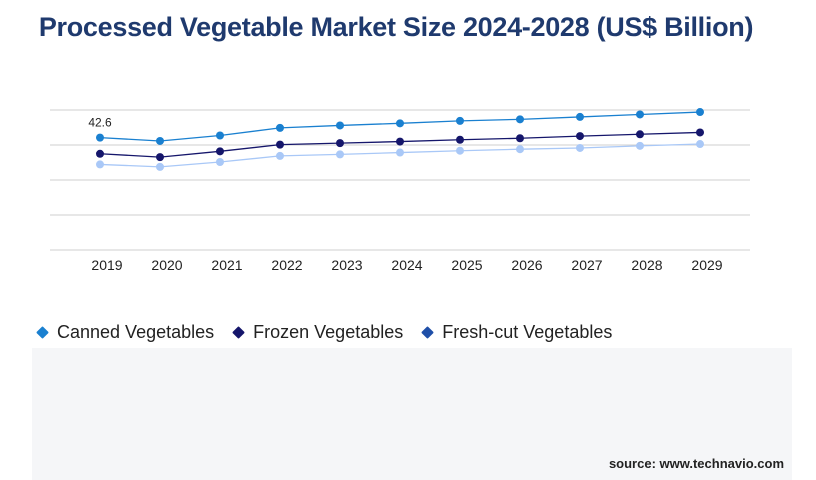  I want to click on legend-item-fresh-cut: Fresh-cut Vegetables, so click(517, 332).